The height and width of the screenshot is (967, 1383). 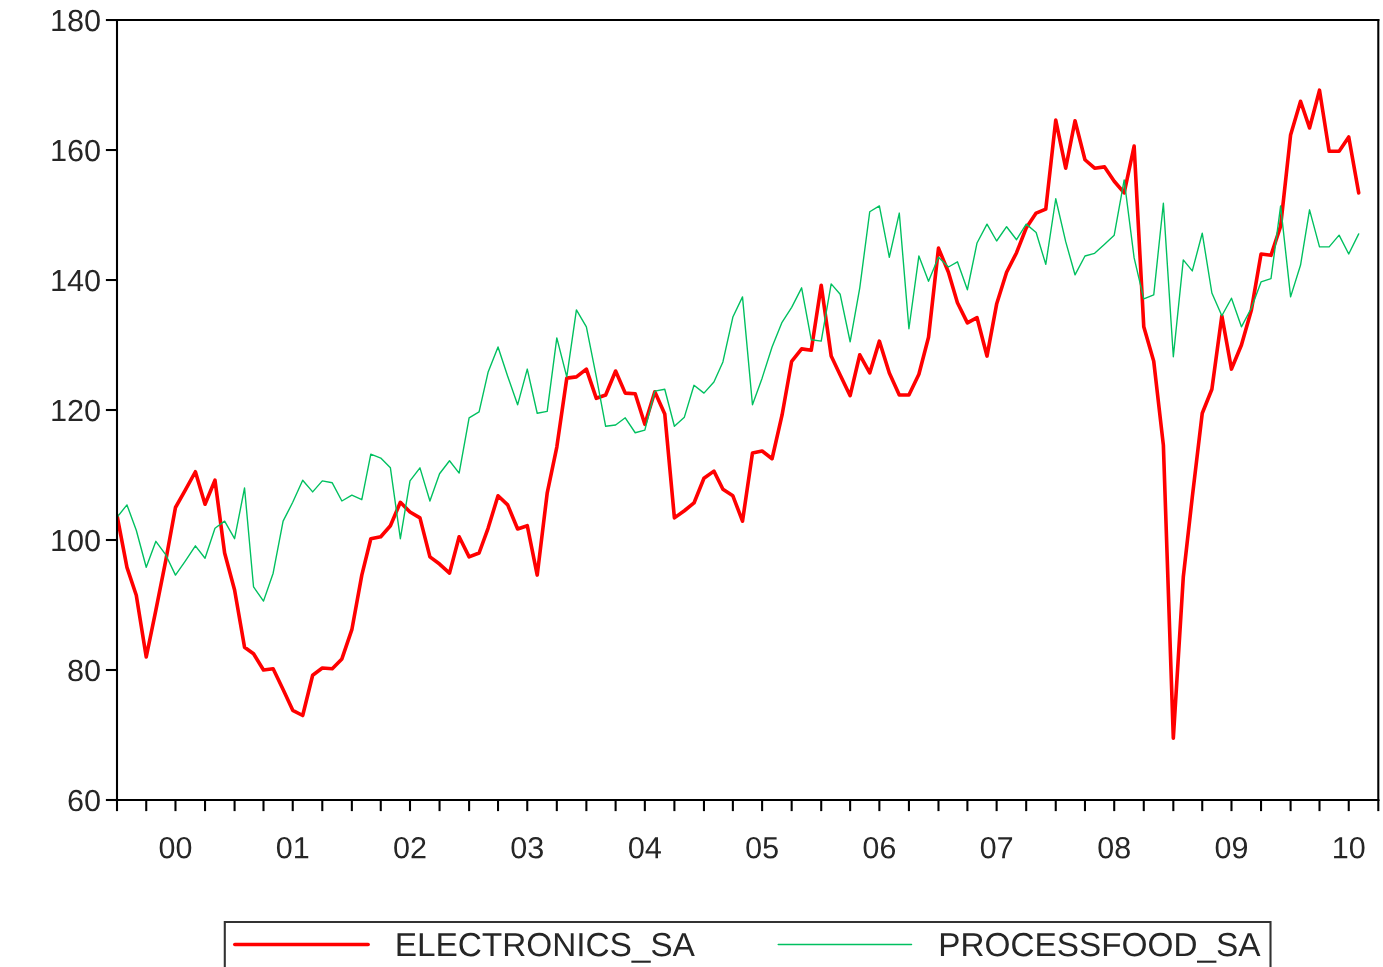 I want to click on x-tick-label: 05, so click(x=762, y=847).